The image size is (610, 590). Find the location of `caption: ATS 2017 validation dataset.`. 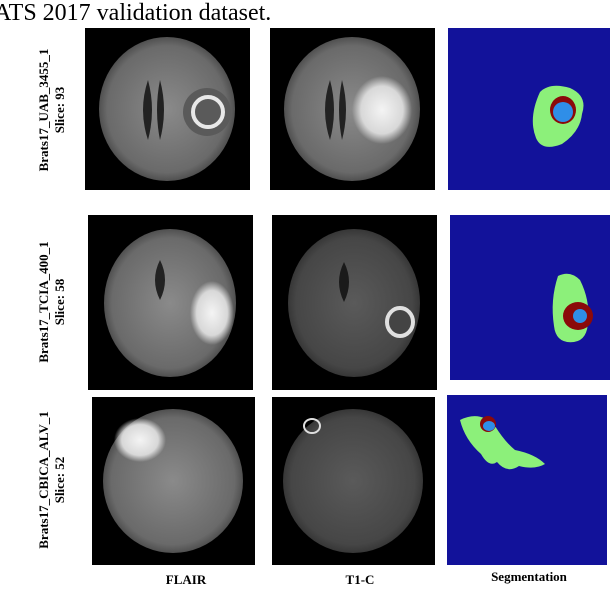

caption: ATS 2017 validation dataset. is located at coordinates (135, 13).